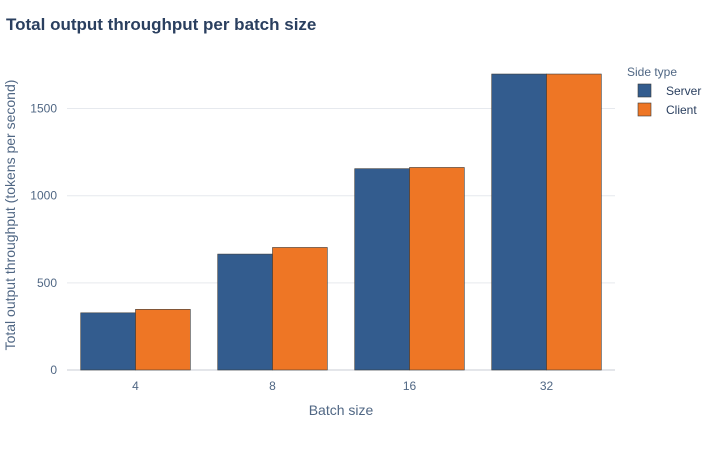 This screenshot has width=704, height=450. I want to click on legend-item-client: Client, so click(667, 109).